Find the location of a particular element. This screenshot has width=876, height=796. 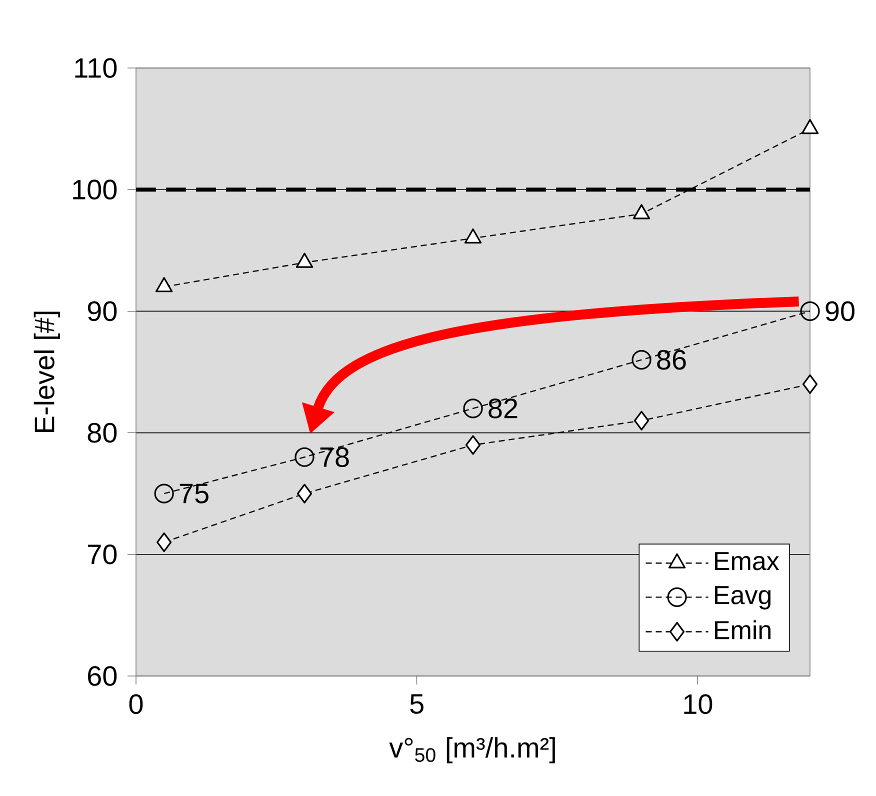

x-tick-label: 0 is located at coordinates (136, 704).